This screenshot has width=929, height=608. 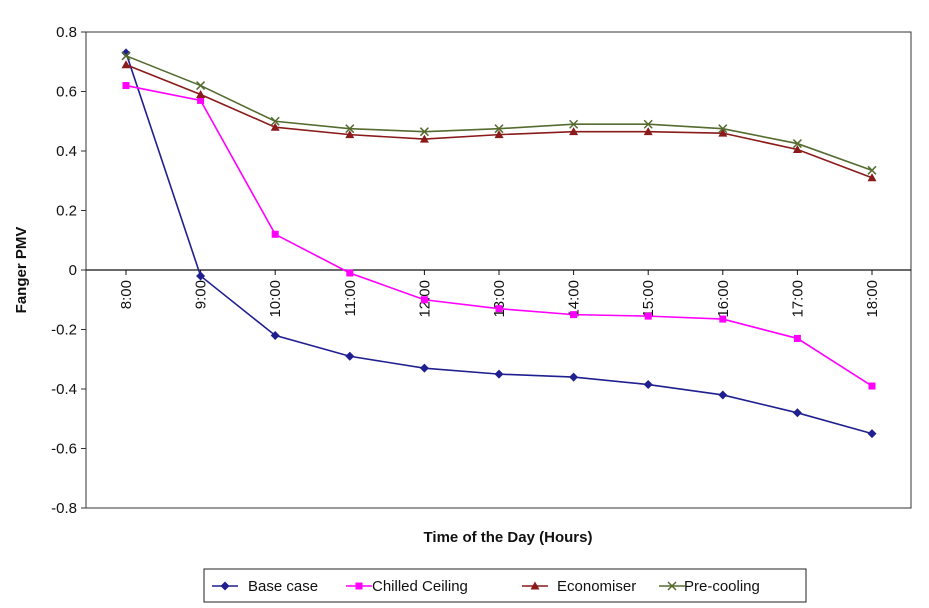 What do you see at coordinates (64, 508) in the screenshot?
I see `y-tick-label: -0.8` at bounding box center [64, 508].